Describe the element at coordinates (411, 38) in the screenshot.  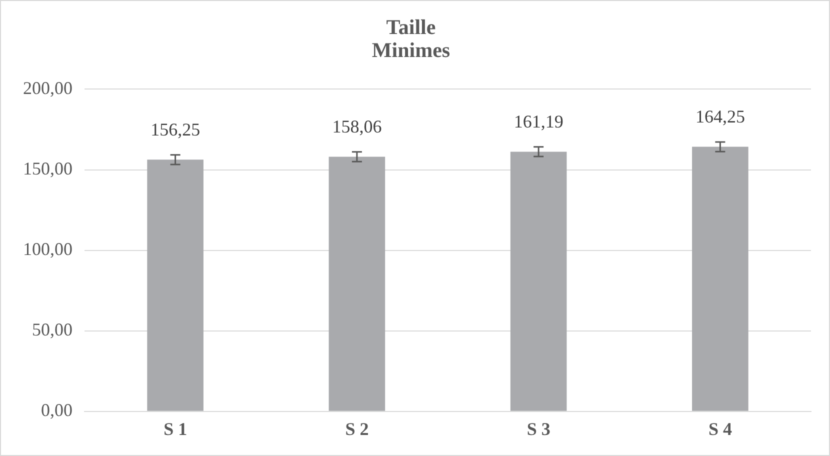
I see `chart-title: Taille Minimes` at that location.